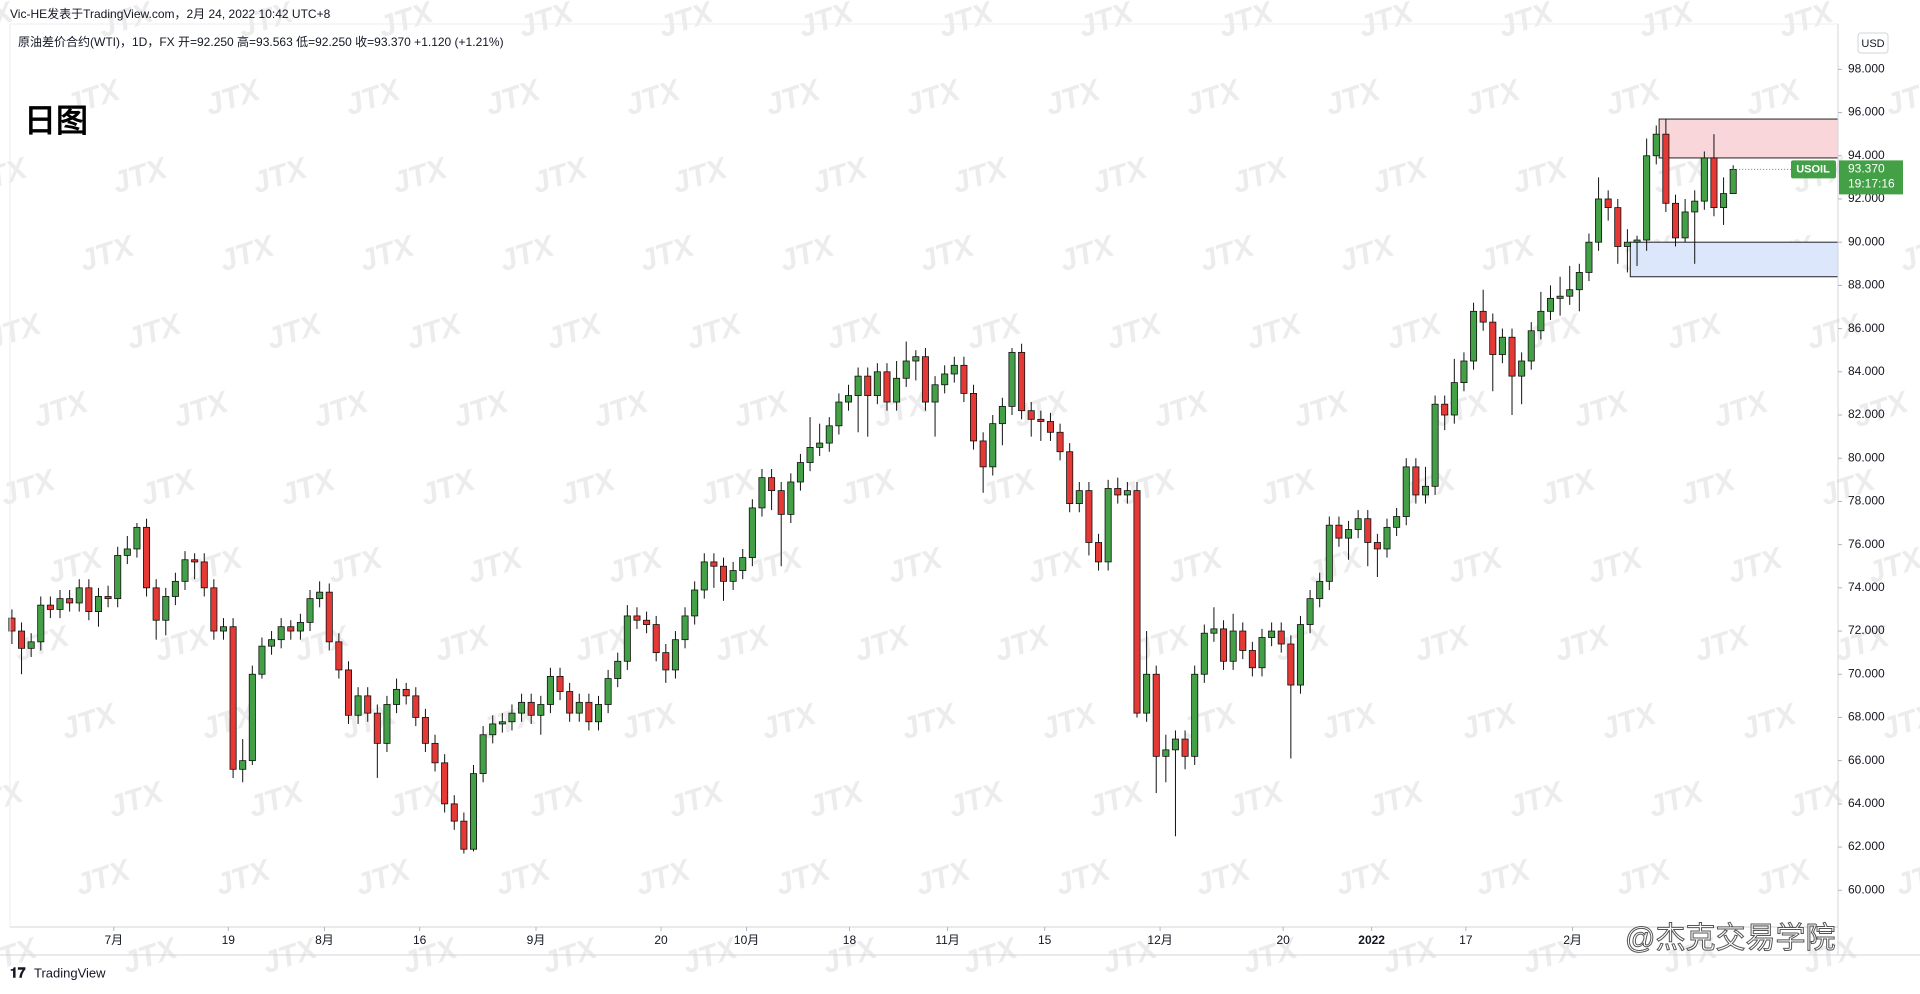 Image resolution: width=1920 pixels, height=994 pixels. I want to click on currency: USD, so click(1872, 44).